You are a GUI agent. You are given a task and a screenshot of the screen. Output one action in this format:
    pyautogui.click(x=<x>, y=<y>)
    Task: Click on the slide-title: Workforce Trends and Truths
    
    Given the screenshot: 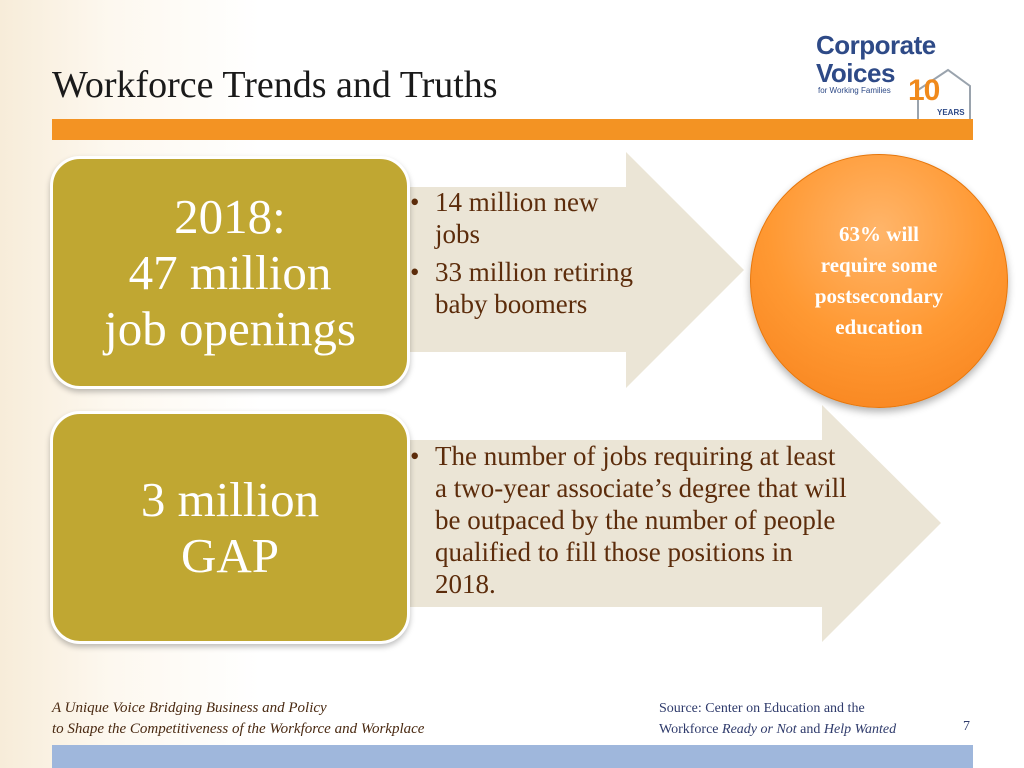 What is the action you would take?
    pyautogui.click(x=275, y=85)
    